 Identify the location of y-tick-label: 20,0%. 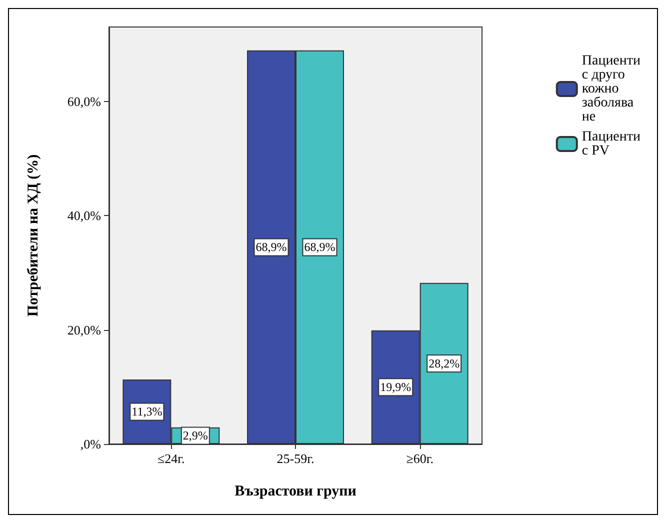
(84, 330).